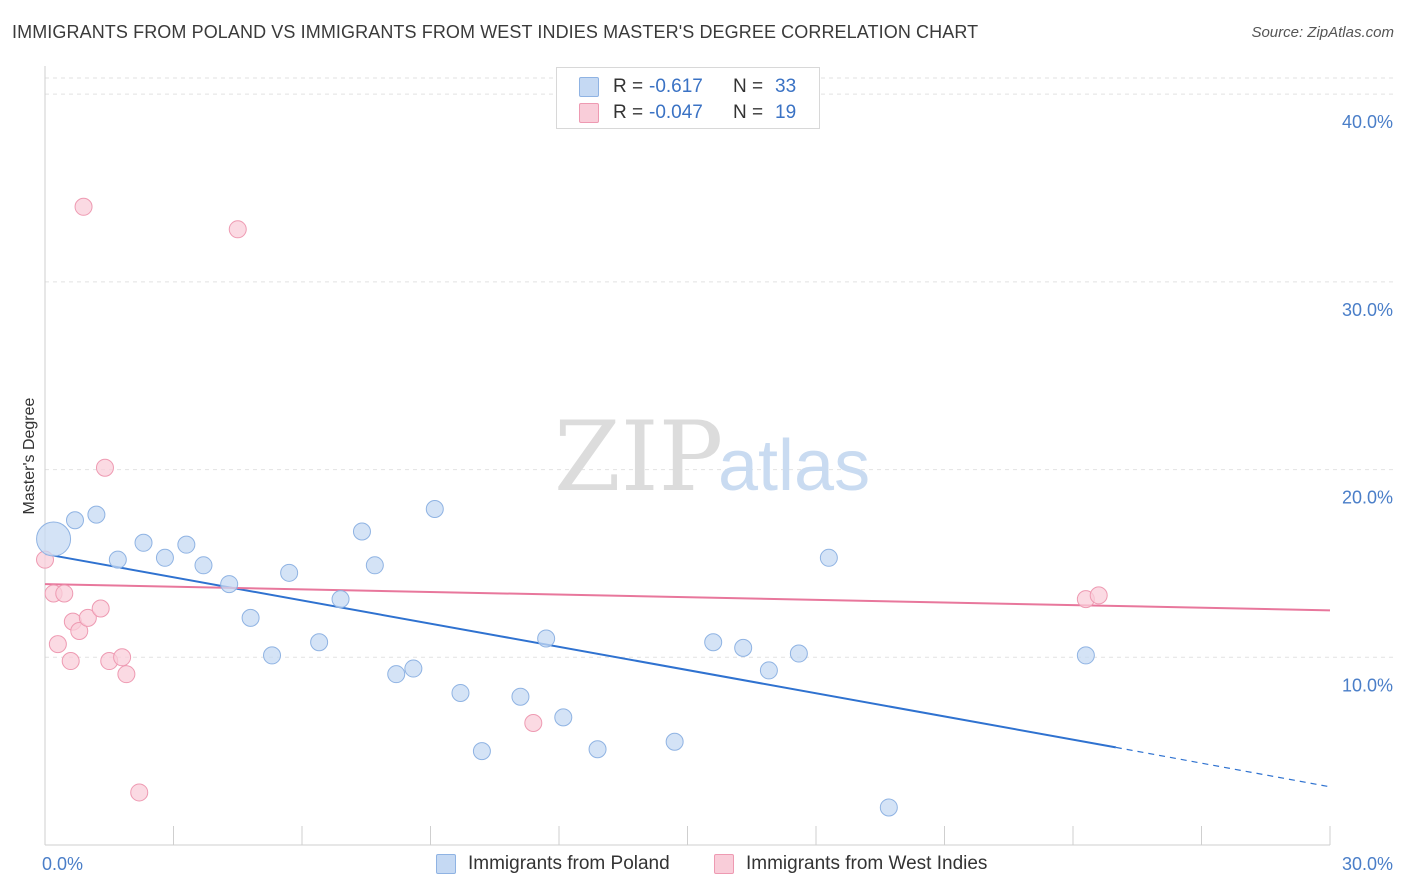  Describe the element at coordinates (687, 597) in the screenshot. I see `west-indies-trend-line` at that location.